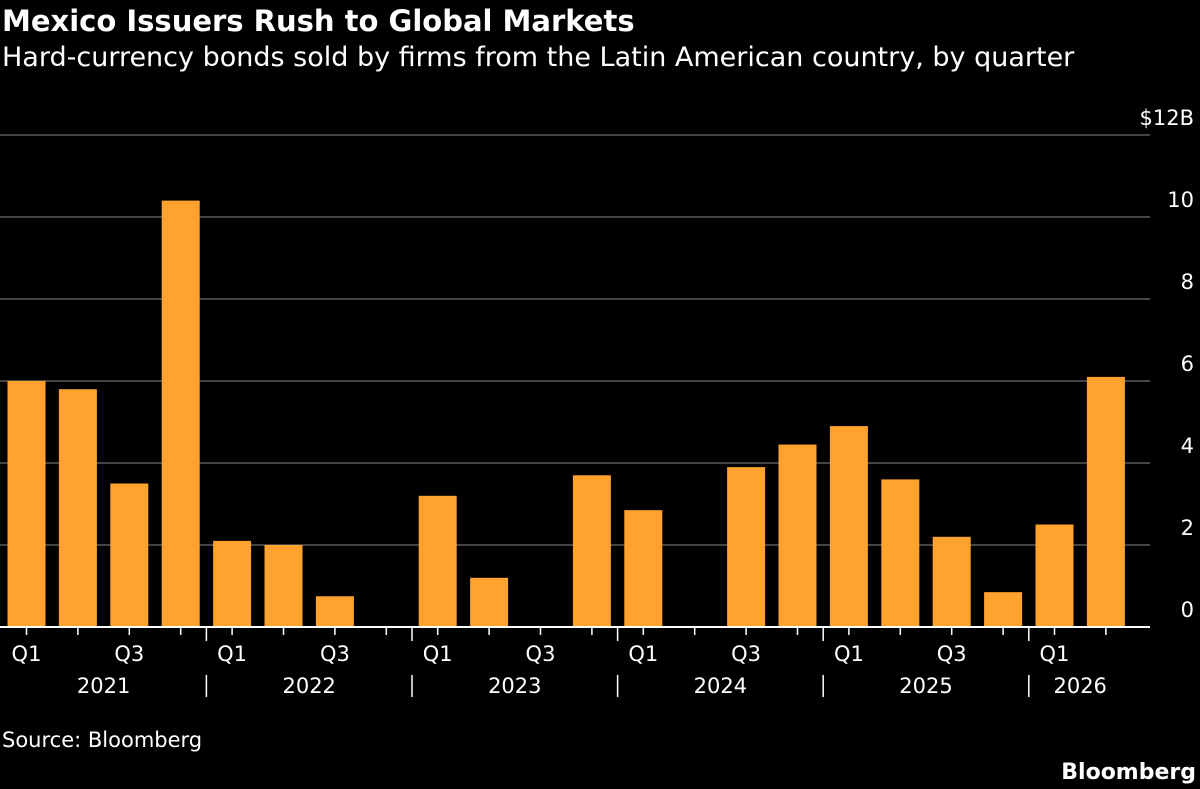 The height and width of the screenshot is (789, 1200). I want to click on y-tick-label: 2, so click(1187, 528).